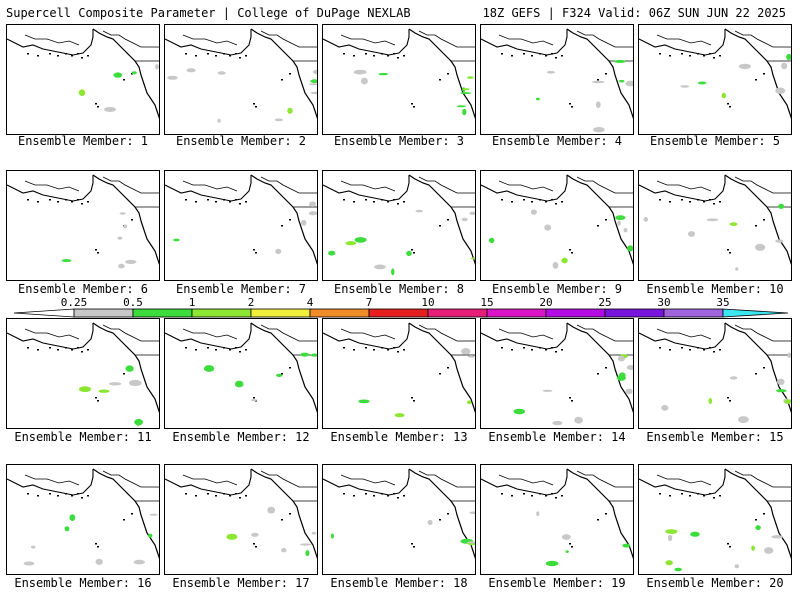  What do you see at coordinates (83, 141) in the screenshot?
I see `member-caption: Ensemble Member: 1` at bounding box center [83, 141].